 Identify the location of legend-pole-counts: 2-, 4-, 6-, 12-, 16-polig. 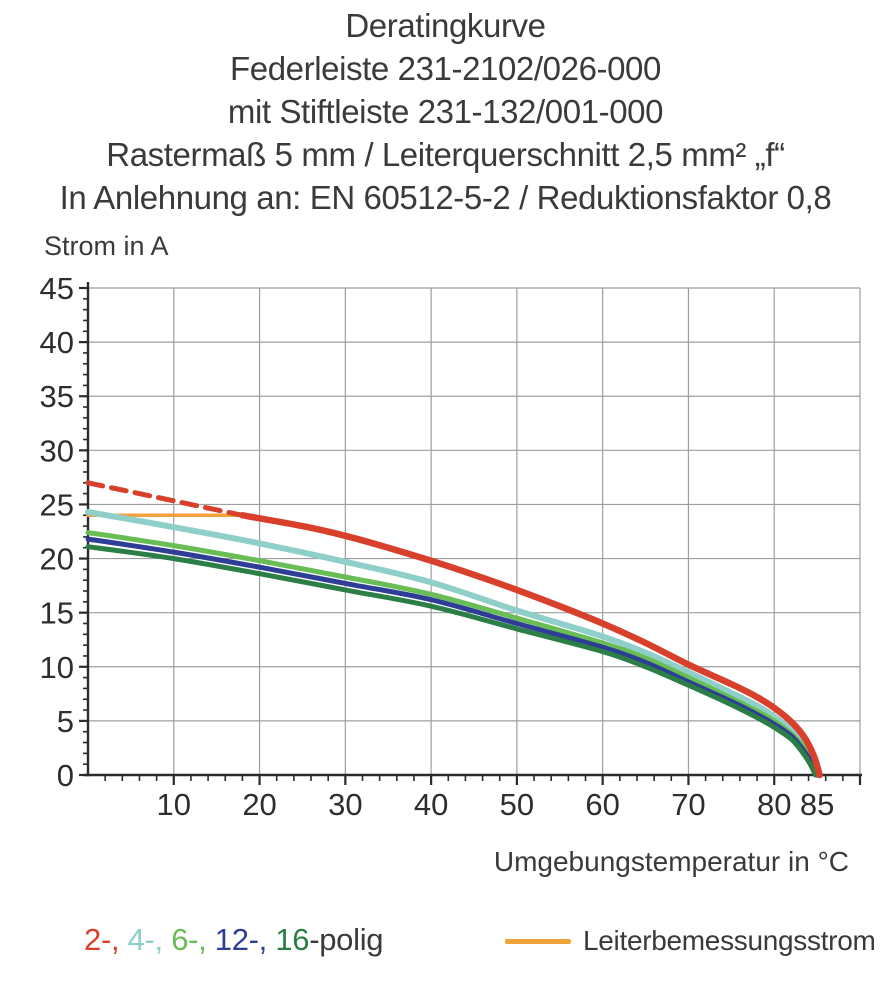
(234, 940).